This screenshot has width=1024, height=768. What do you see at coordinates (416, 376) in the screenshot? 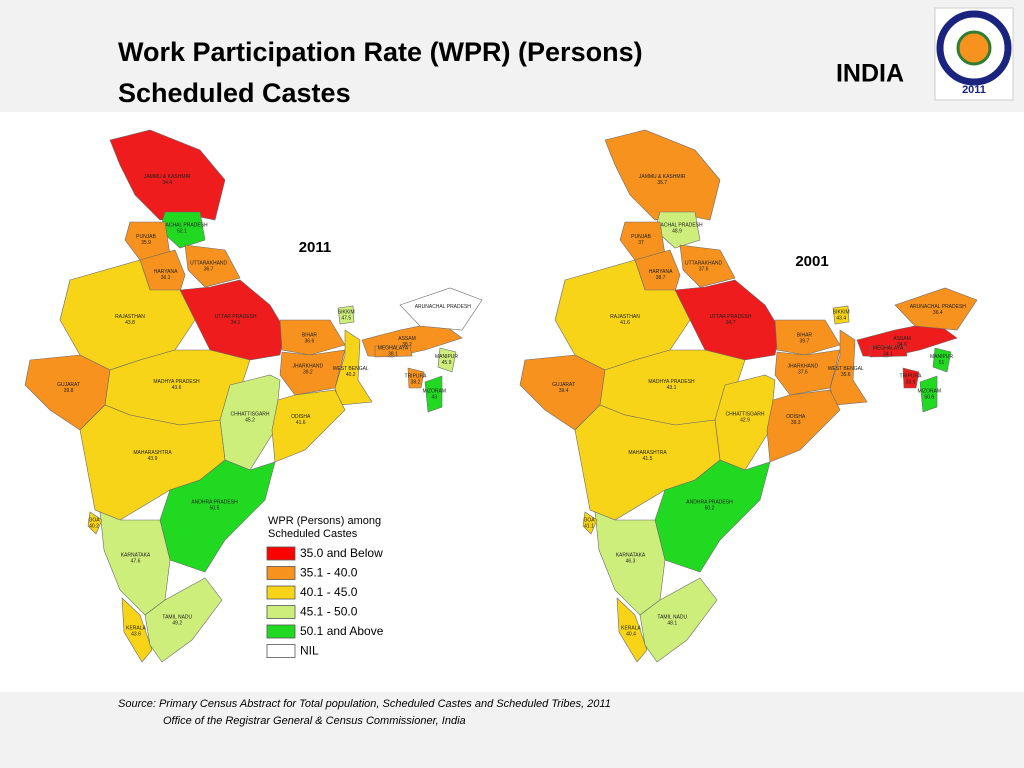
I see `state-name: TRIPURA` at bounding box center [416, 376].